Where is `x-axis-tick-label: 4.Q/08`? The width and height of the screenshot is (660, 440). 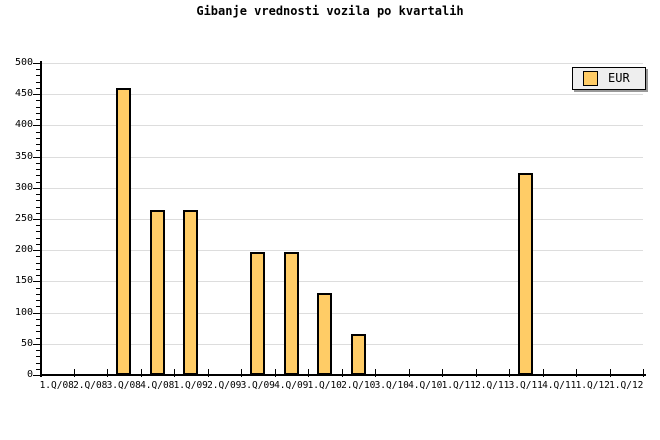 x-axis-tick-label: 4.Q/08 is located at coordinates (157, 385).